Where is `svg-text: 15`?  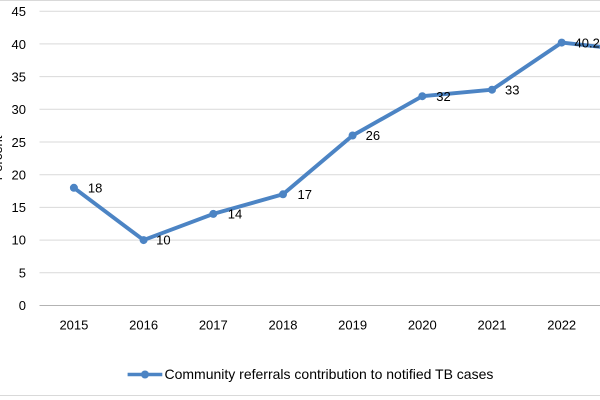
svg-text: 15 is located at coordinates (19, 207).